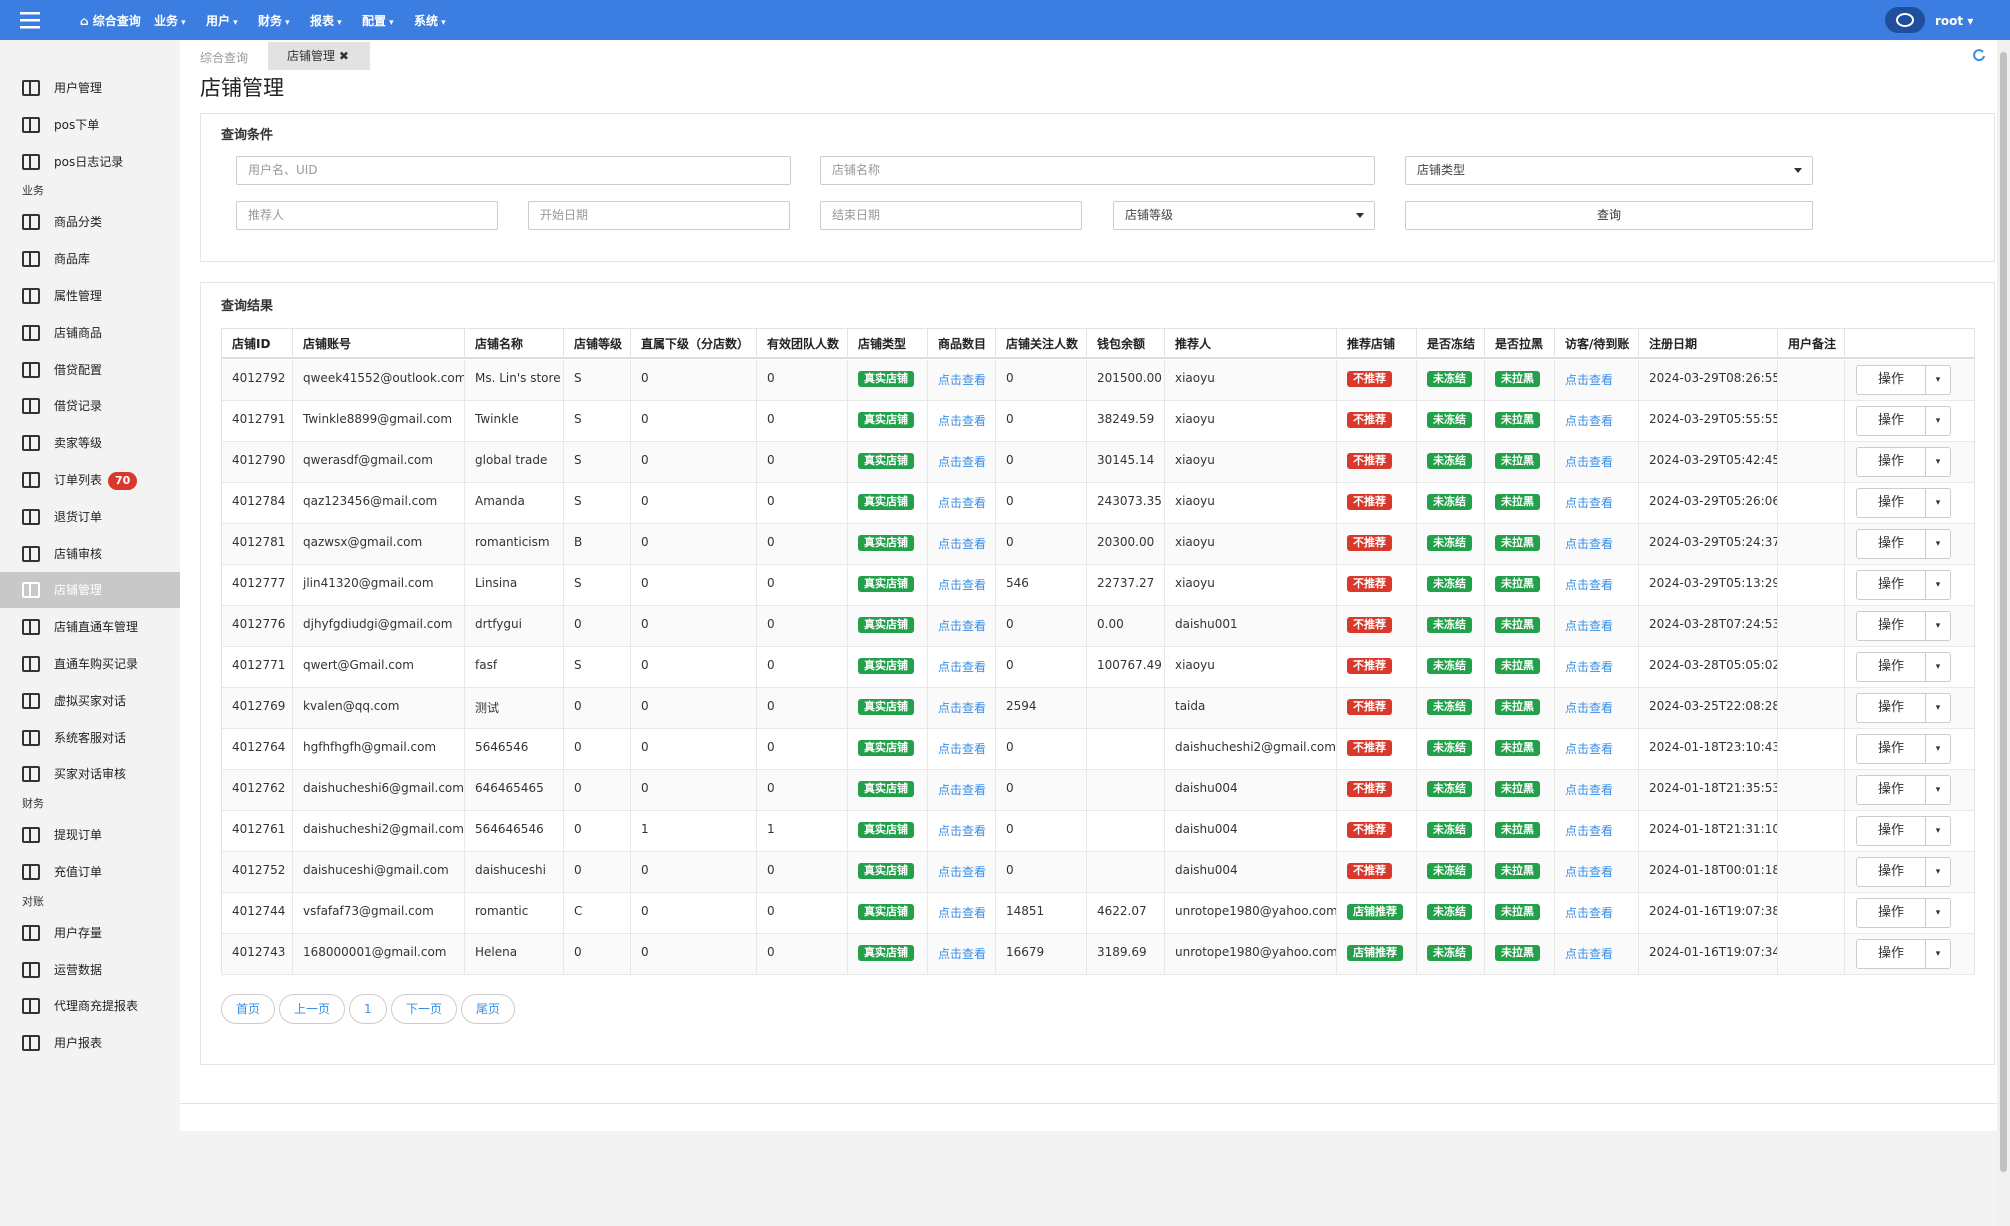  I want to click on nav-item: ⌂ 综合查询, so click(110, 20).